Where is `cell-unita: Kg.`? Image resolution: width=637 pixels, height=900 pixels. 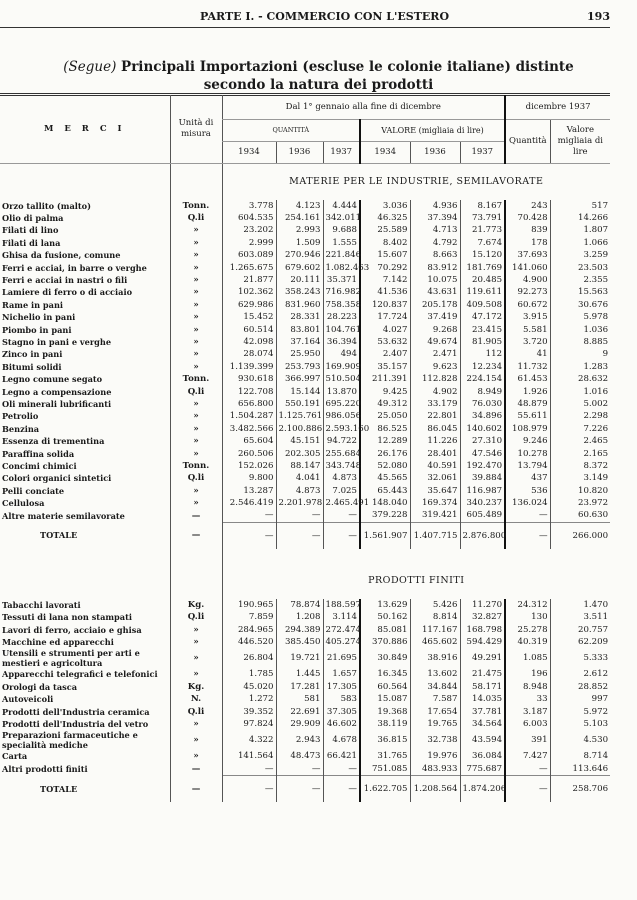
cell-unita: Kg. is located at coordinates (195, 605).